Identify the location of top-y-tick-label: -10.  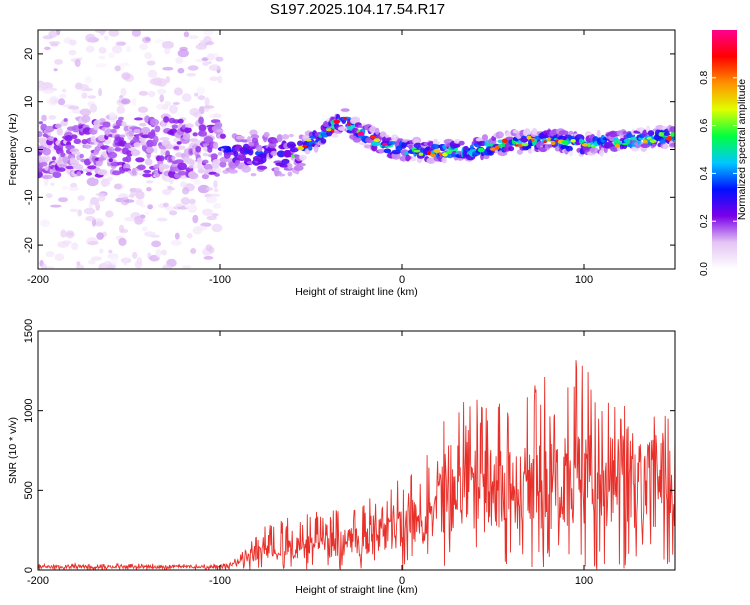
(29, 197).